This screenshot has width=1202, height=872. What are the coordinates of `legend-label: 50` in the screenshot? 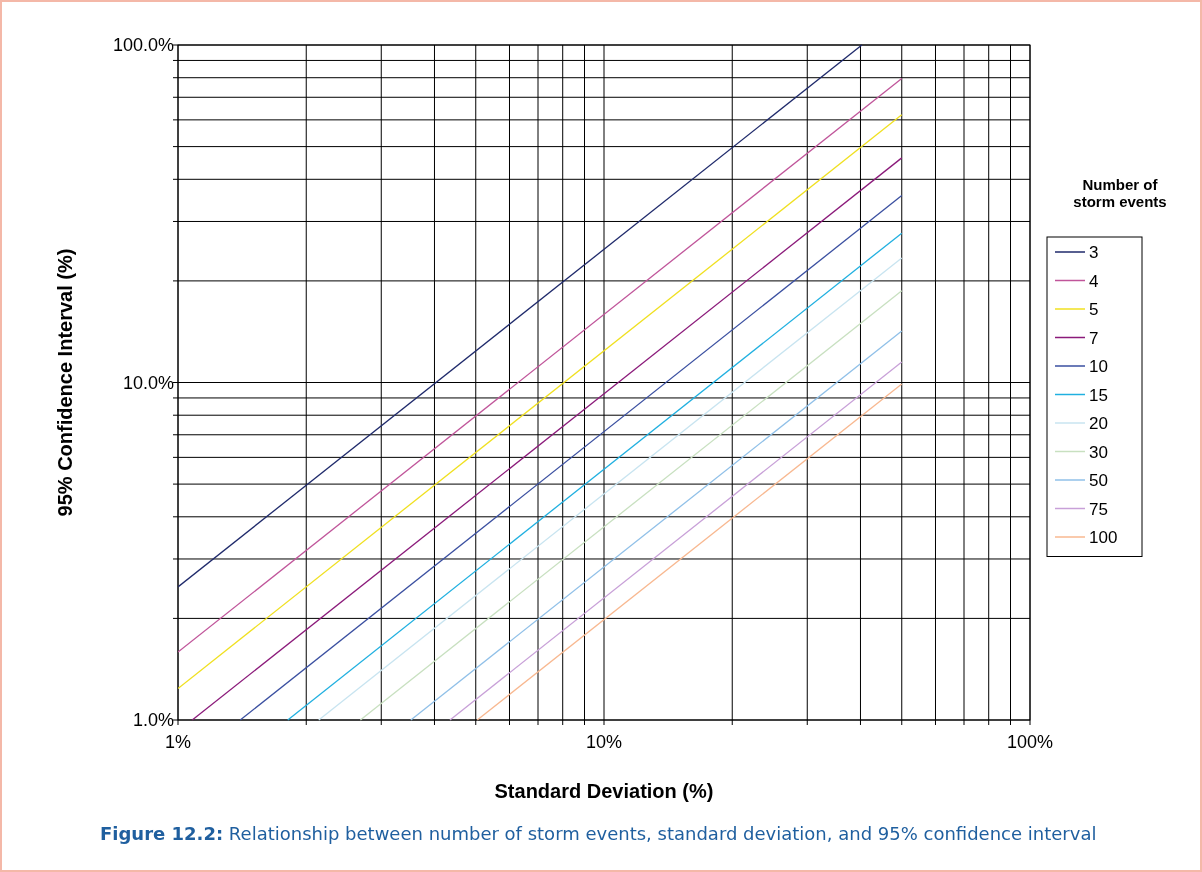 It's located at (1098, 480).